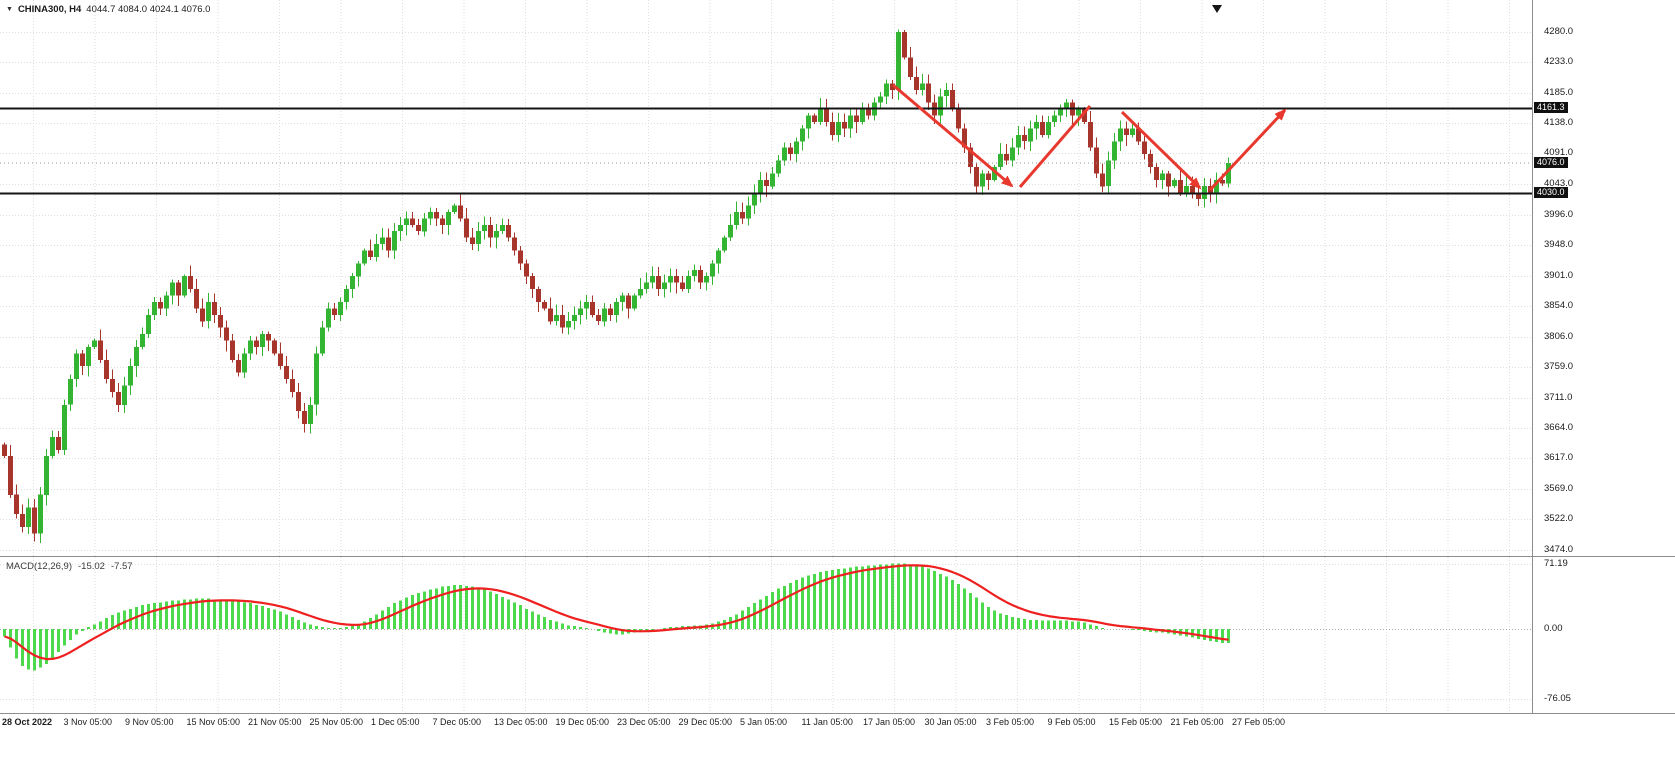  Describe the element at coordinates (837, 556) in the screenshot. I see `panel-separator` at that location.